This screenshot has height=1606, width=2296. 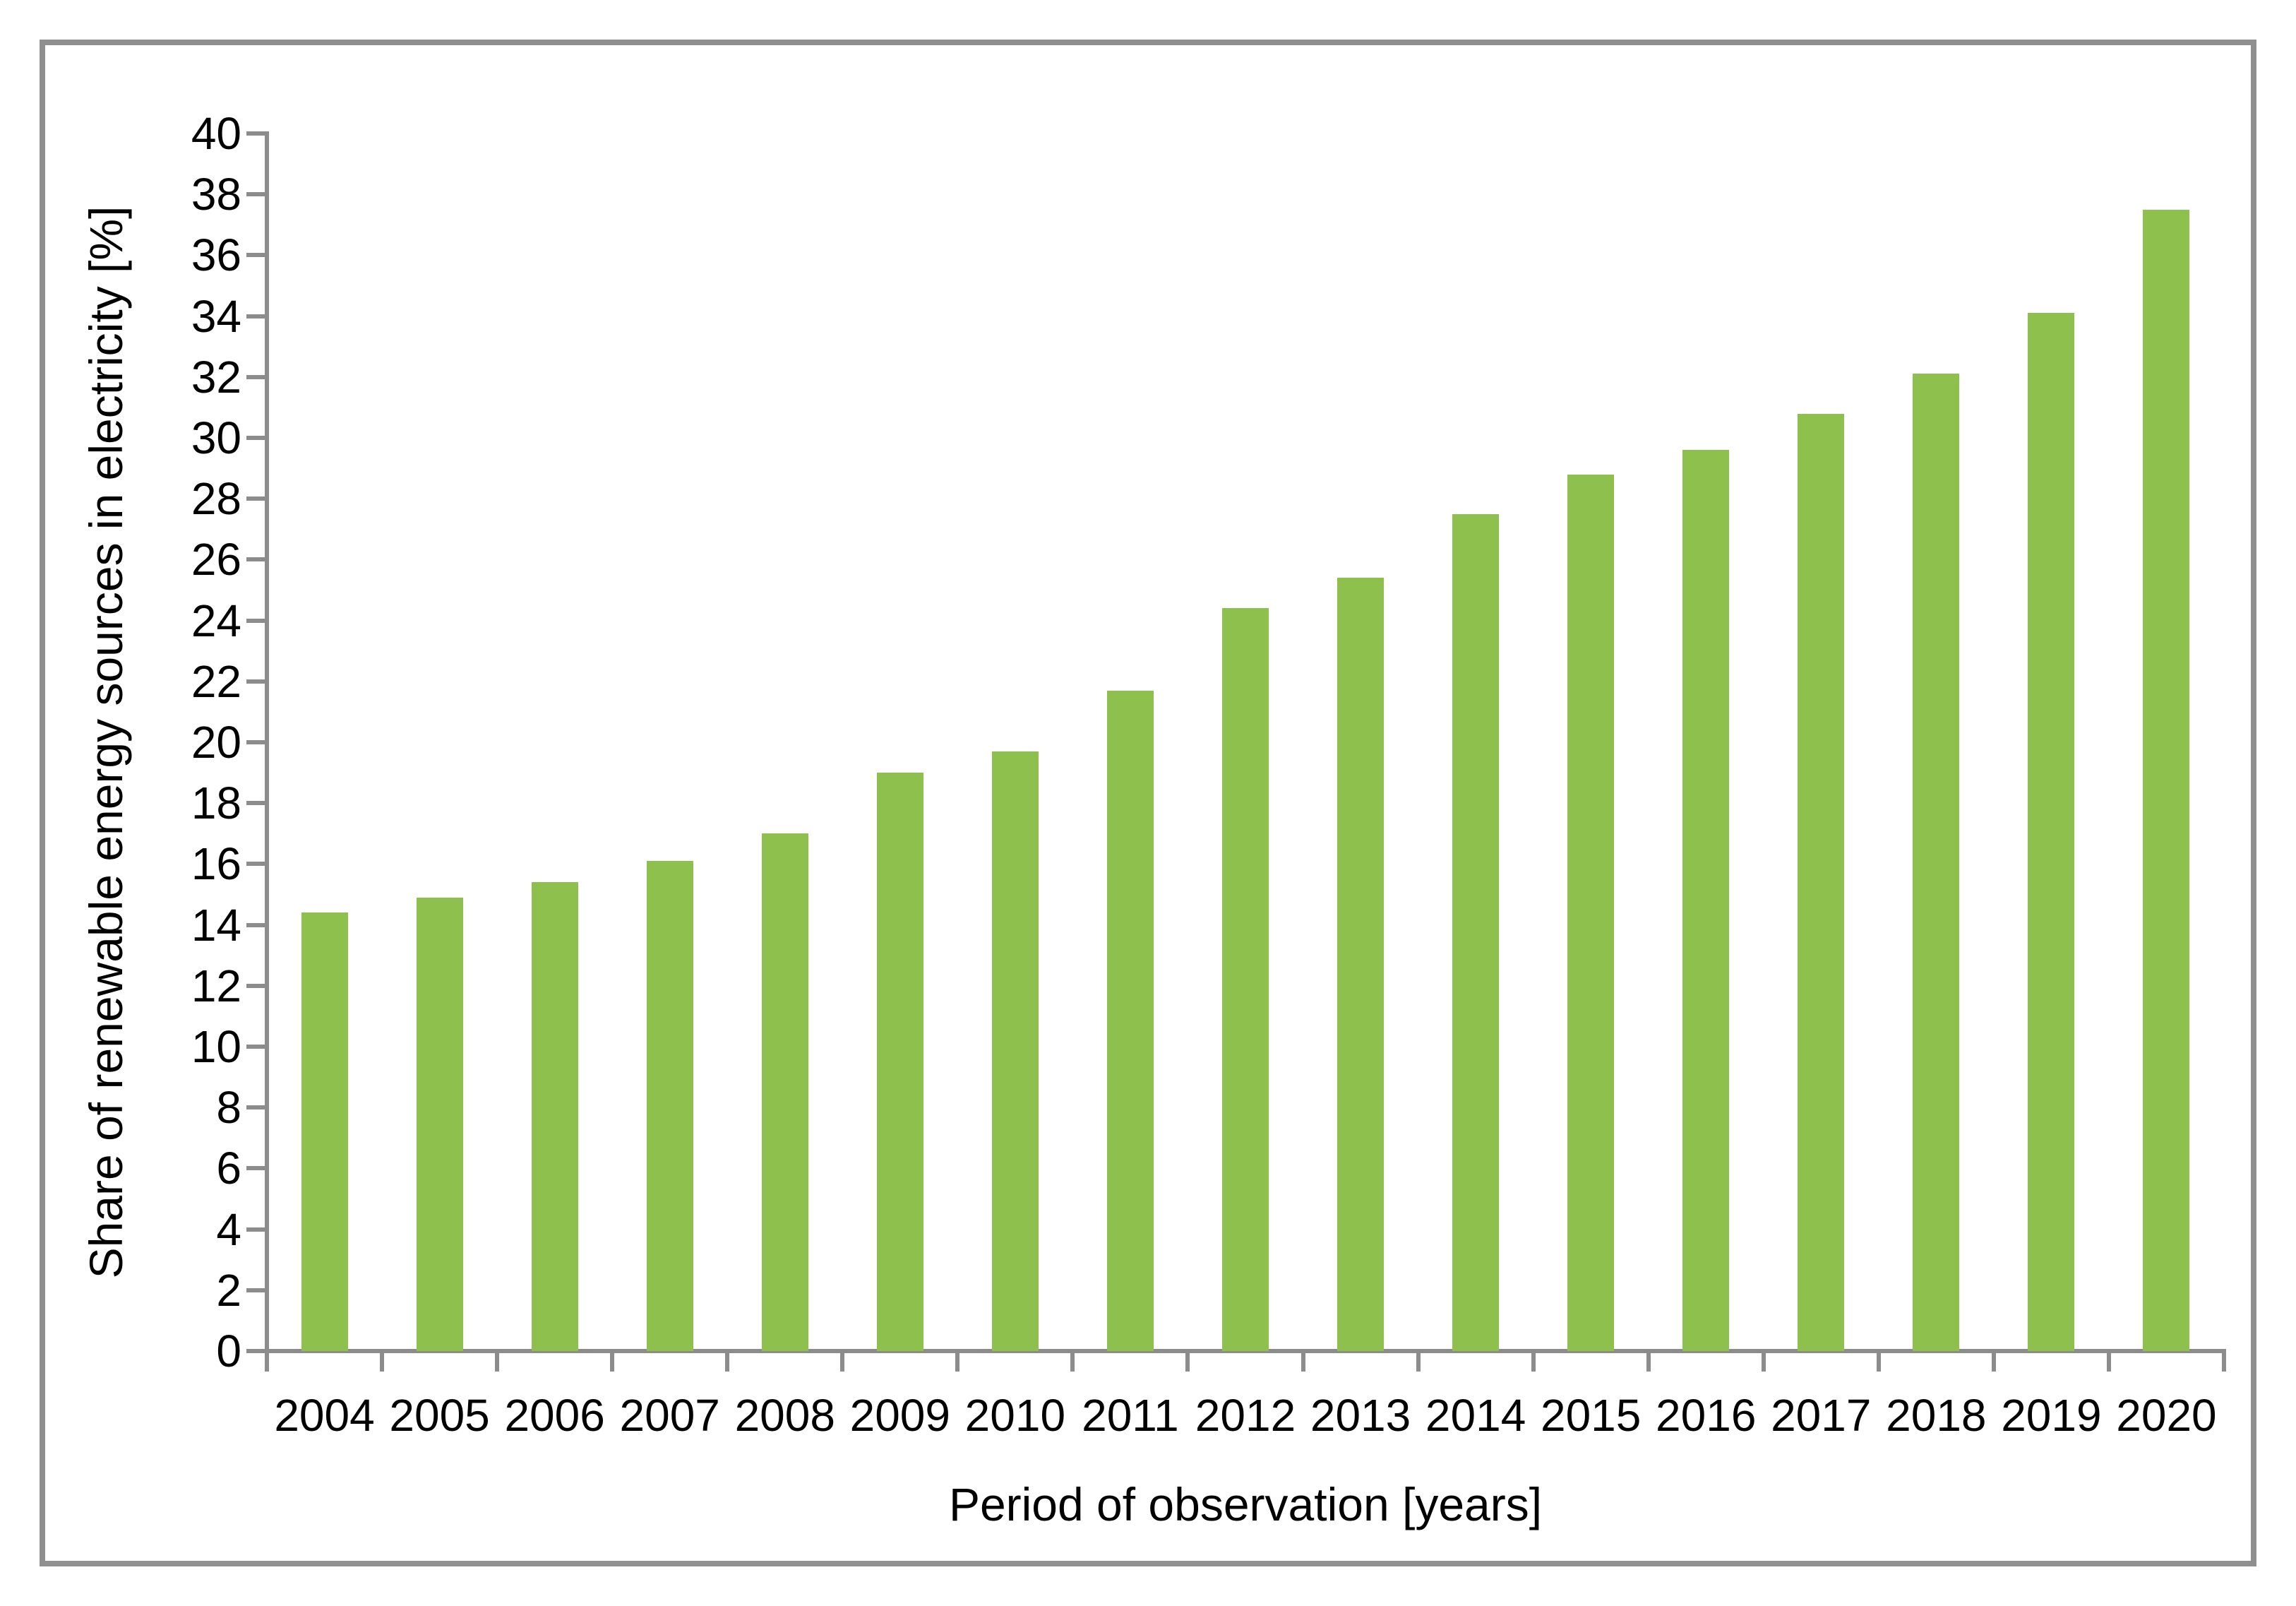 What do you see at coordinates (216, 377) in the screenshot?
I see `y-tick-label-32: 32` at bounding box center [216, 377].